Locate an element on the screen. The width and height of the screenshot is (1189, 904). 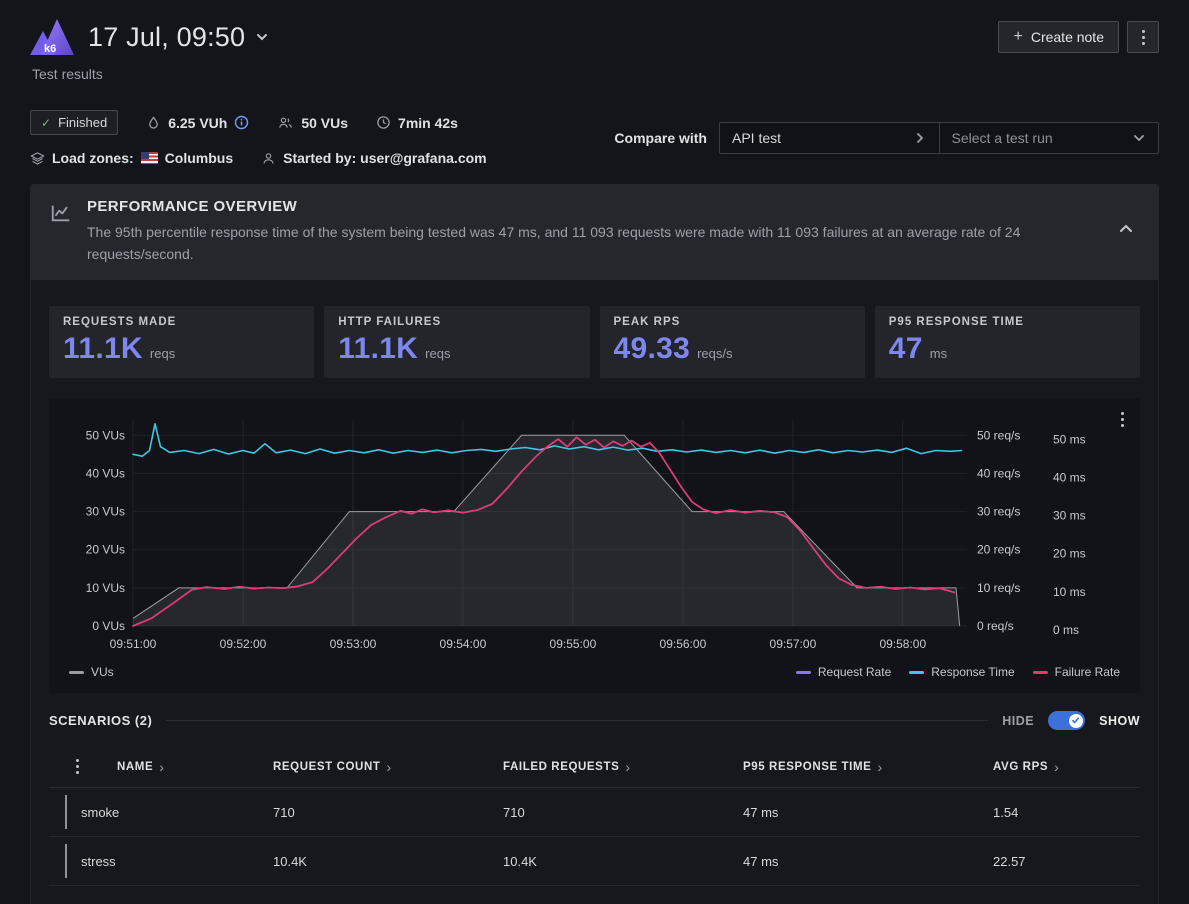
compare-run-select: Select a test run is located at coordinates (1049, 138).